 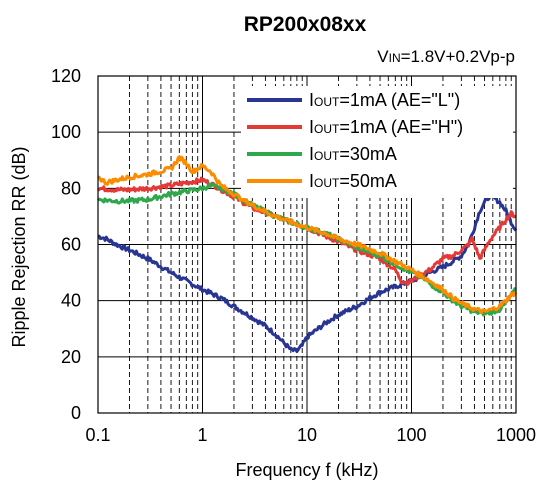 What do you see at coordinates (368, 181) in the screenshot?
I see `legend-label-text: =50mA` at bounding box center [368, 181].